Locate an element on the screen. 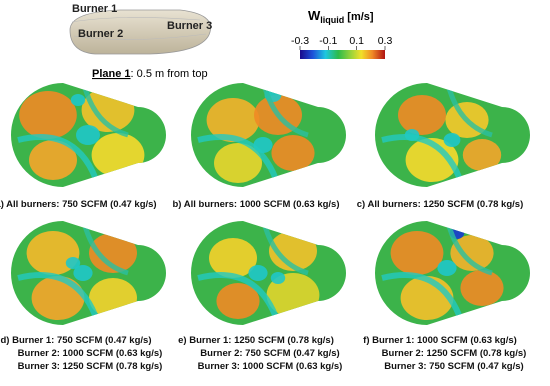  plane-name: Plane 1 is located at coordinates (111, 74).